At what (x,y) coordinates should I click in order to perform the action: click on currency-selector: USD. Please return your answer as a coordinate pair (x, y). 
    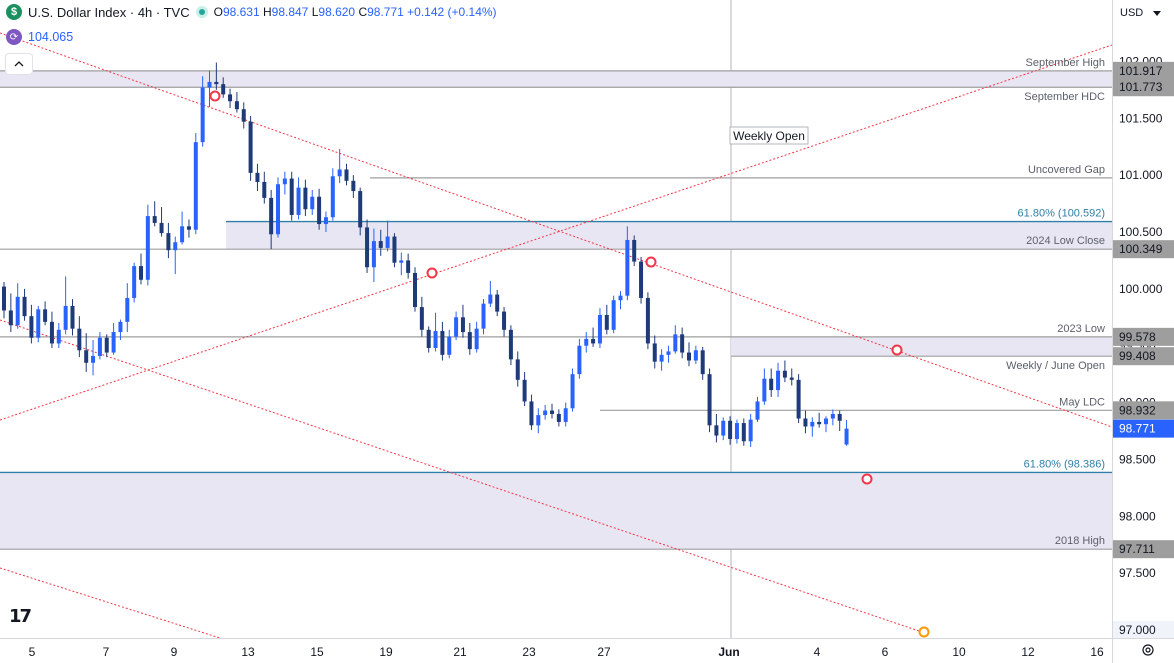
    Looking at the image, I should click on (1142, 13).